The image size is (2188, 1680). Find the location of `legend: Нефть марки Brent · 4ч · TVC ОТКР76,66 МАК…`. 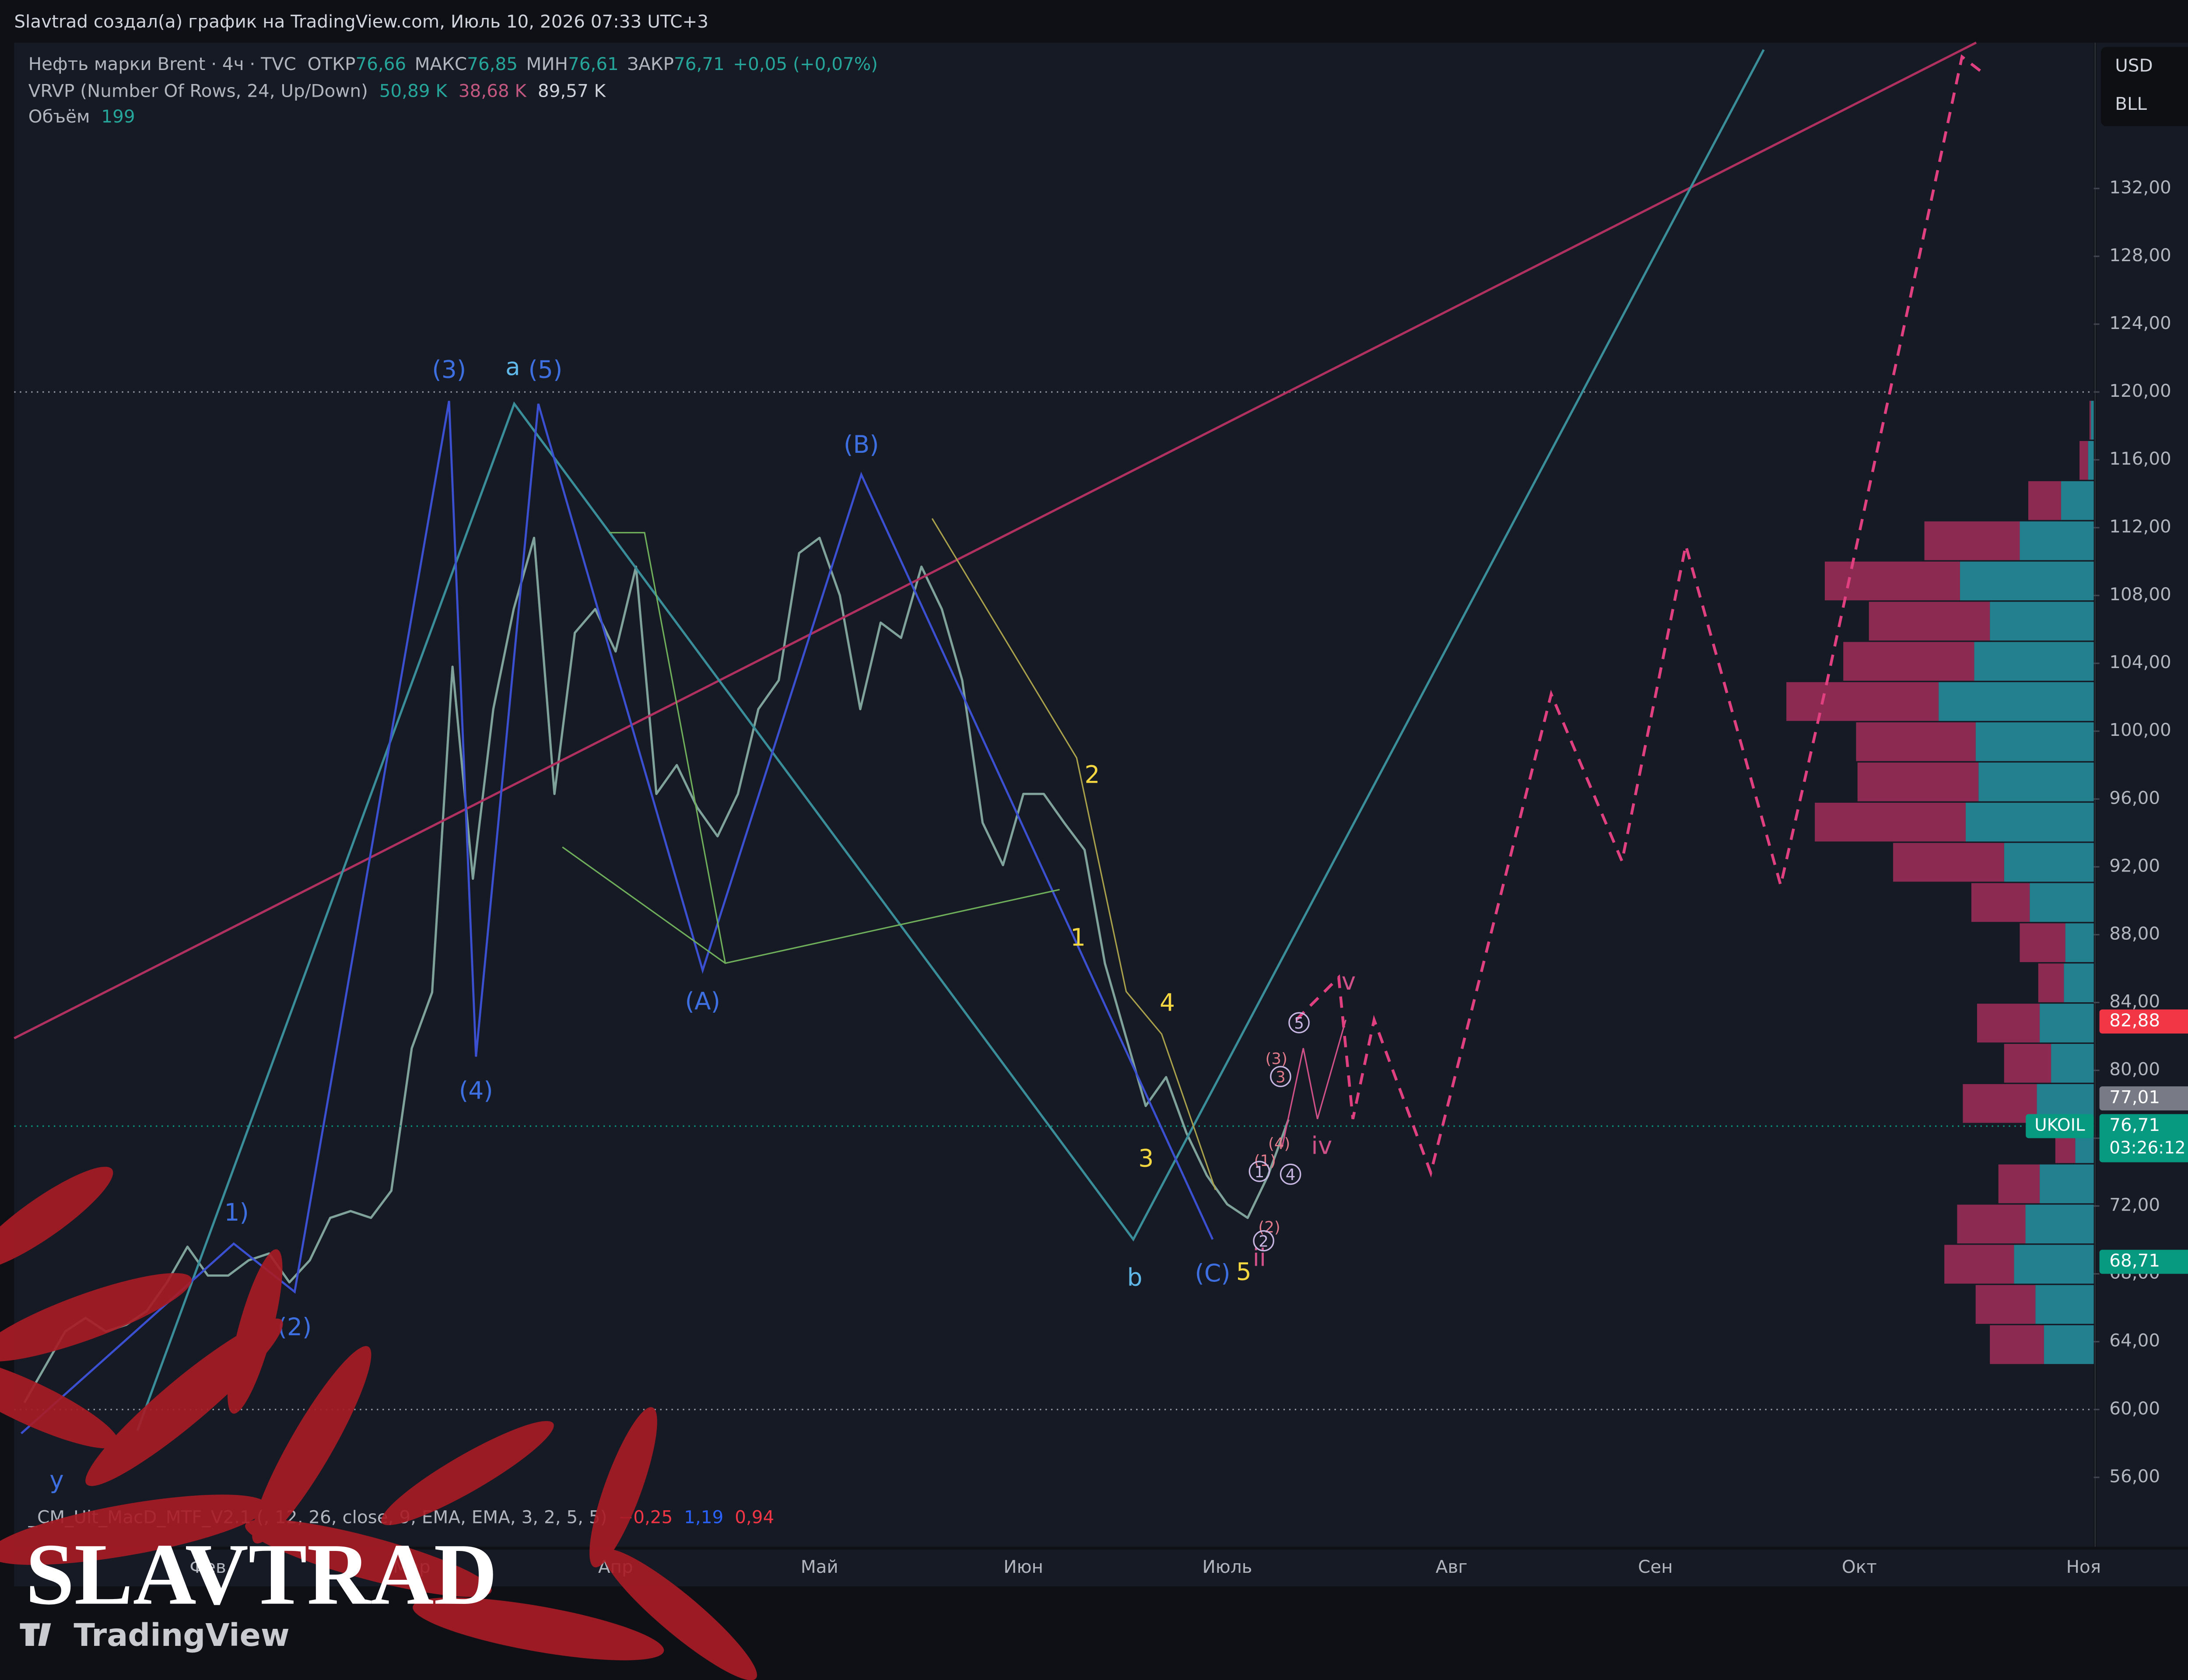

legend: Нефть марки Brent · 4ч · TVC ОТКР76,66 МАК… is located at coordinates (453, 63).